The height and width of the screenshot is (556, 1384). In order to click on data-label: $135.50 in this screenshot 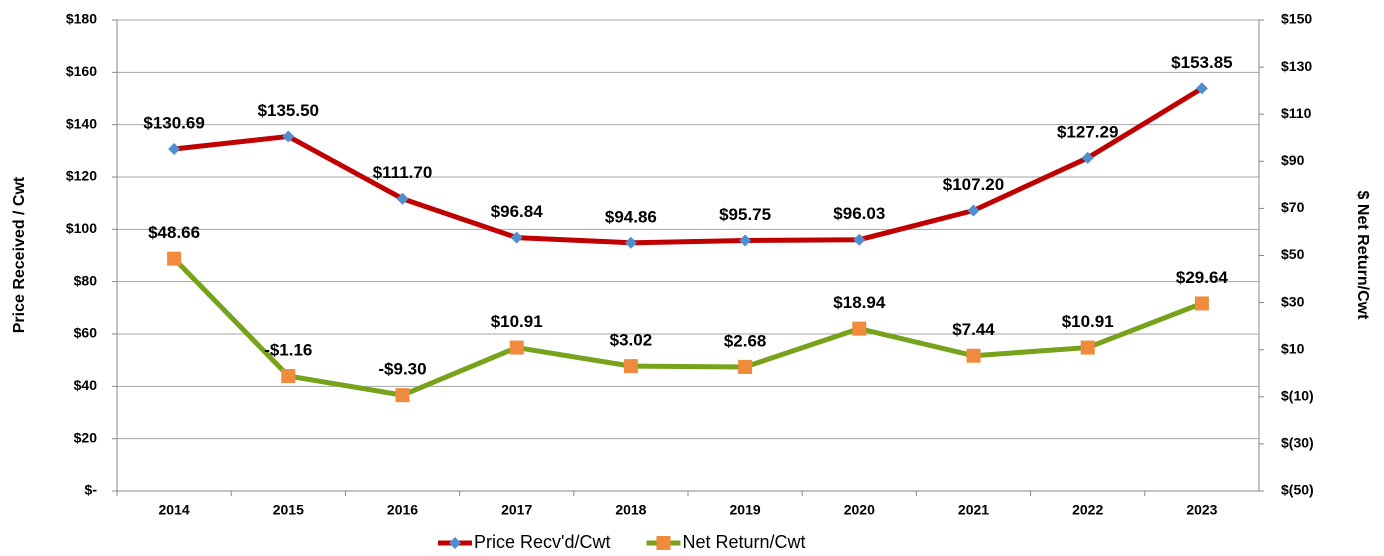, I will do `click(288, 110)`.